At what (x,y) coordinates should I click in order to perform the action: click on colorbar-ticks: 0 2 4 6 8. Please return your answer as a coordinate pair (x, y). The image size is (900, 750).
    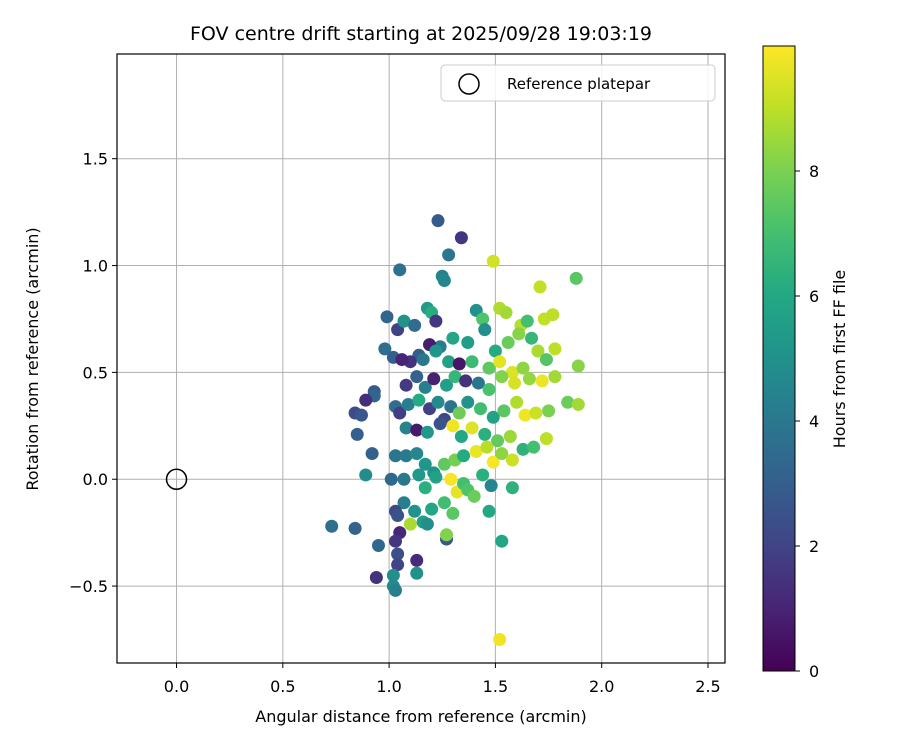
    Looking at the image, I should click on (807, 421).